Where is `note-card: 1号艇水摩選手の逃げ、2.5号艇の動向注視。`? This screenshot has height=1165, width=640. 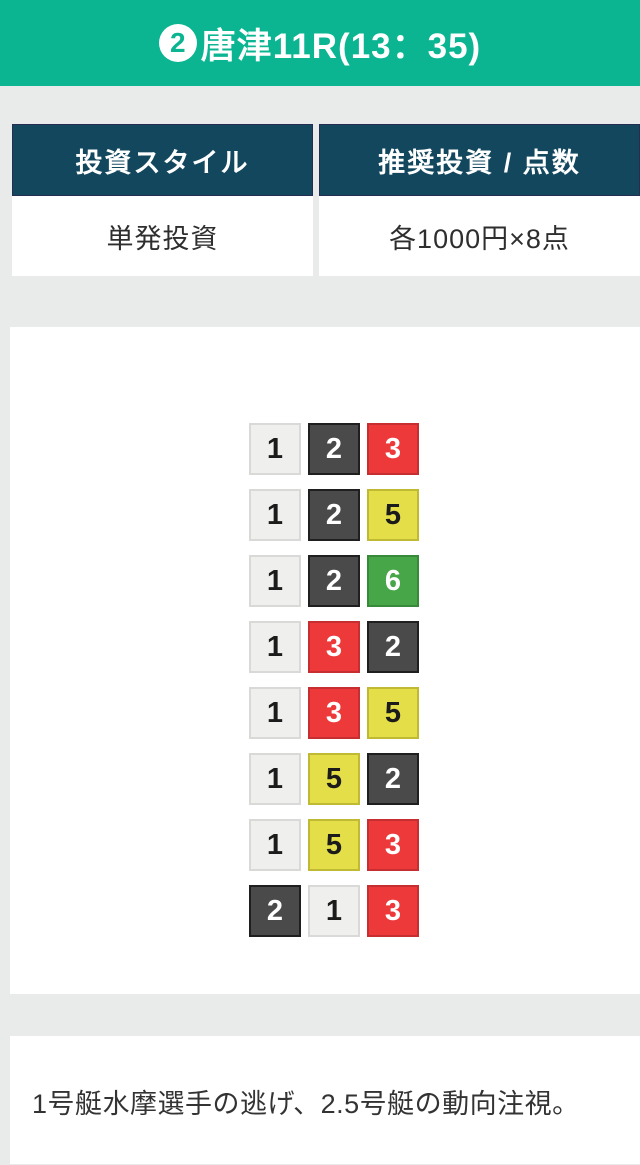 note-card: 1号艇水摩選手の逃げ、2.5号艇の動向注視。 is located at coordinates (325, 1100).